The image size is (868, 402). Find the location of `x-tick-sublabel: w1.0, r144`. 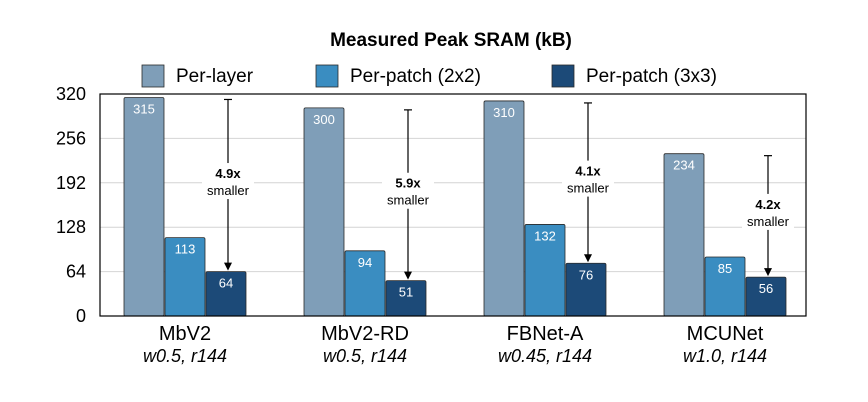

x-tick-sublabel: w1.0, r144 is located at coordinates (725, 356).